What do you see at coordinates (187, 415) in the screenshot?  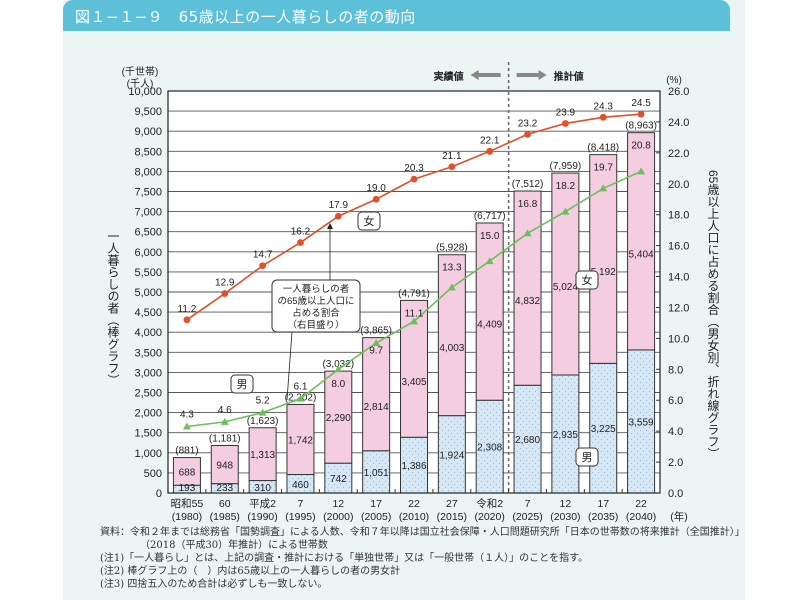 I see `line-male-value: 4.3` at bounding box center [187, 415].